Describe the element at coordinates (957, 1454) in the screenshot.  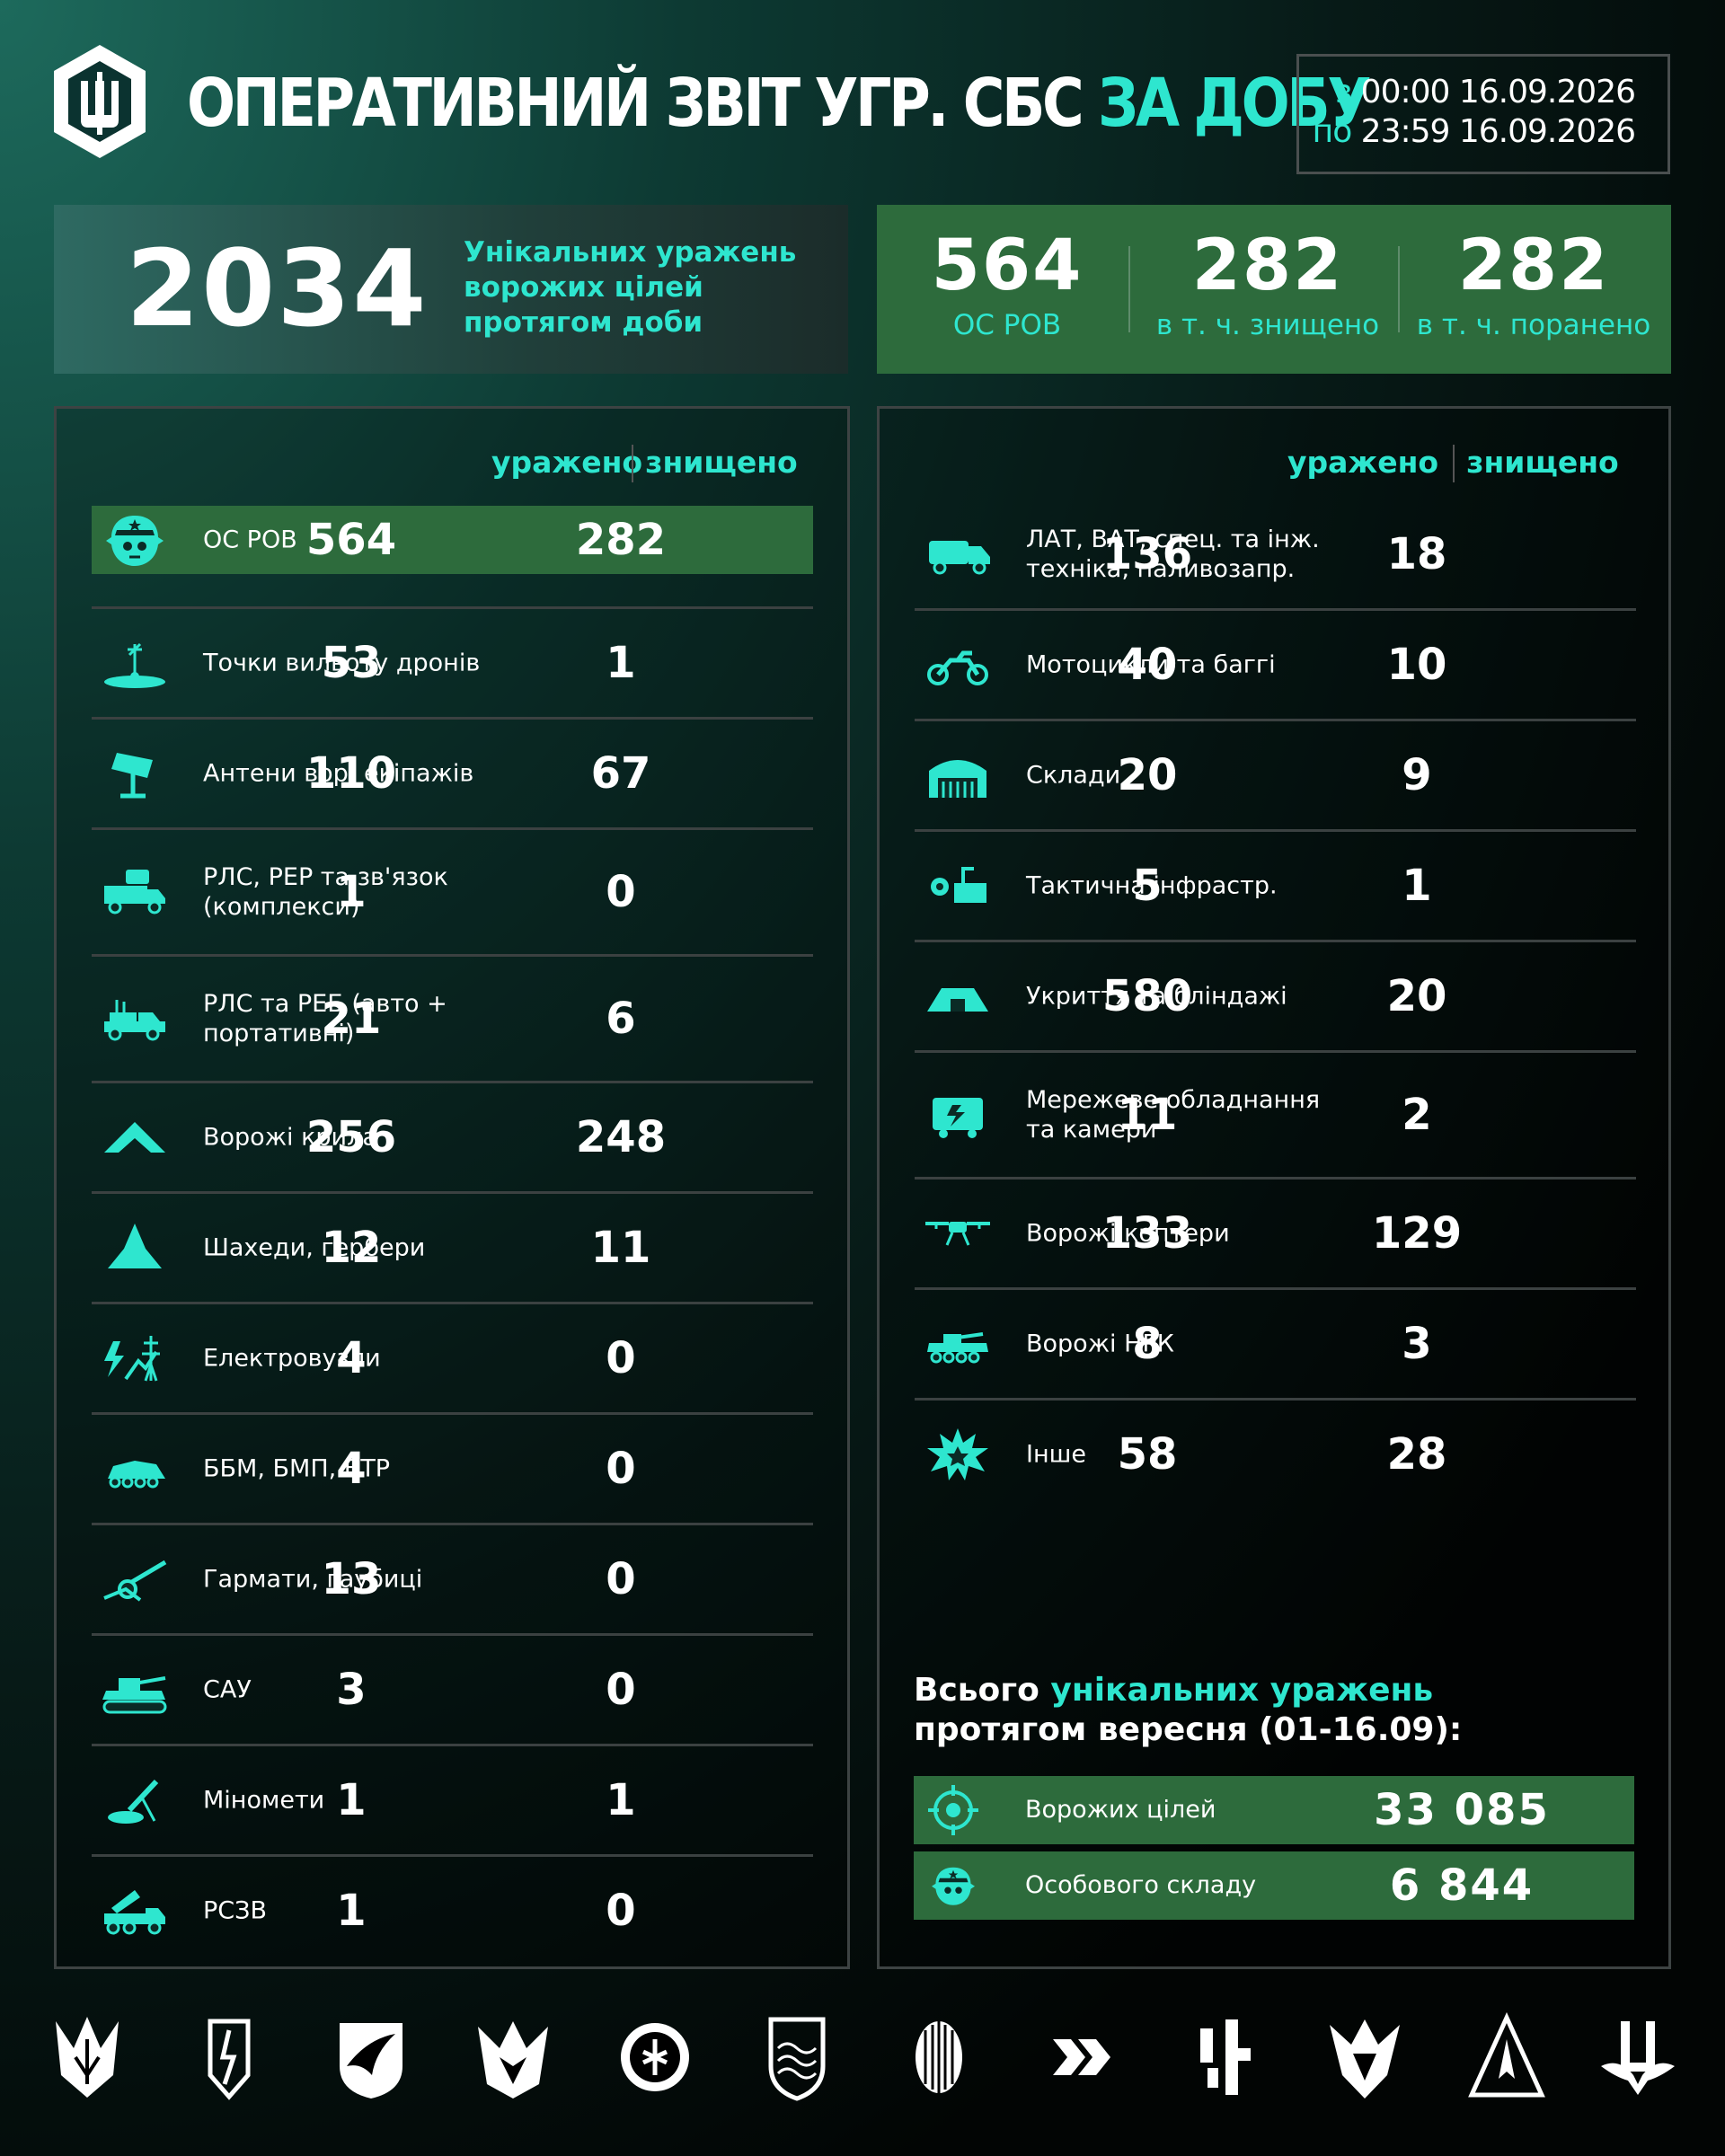
I see `explosion-icon` at that location.